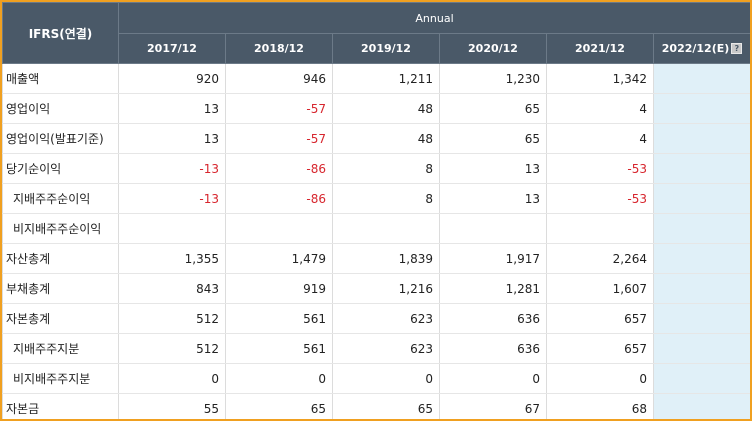 The height and width of the screenshot is (421, 752). I want to click on table-row: 영업이익(발표기준) 13 -57 48 65 4, so click(376, 138).